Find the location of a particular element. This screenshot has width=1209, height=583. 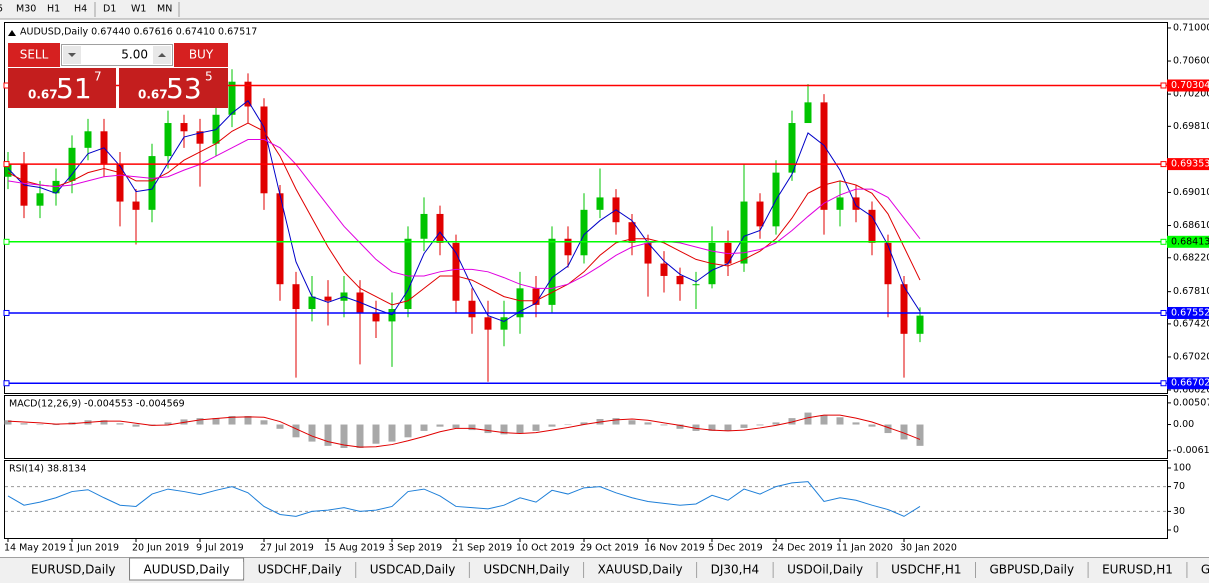

tab-label: USDCNH,Daily is located at coordinates (526, 570).